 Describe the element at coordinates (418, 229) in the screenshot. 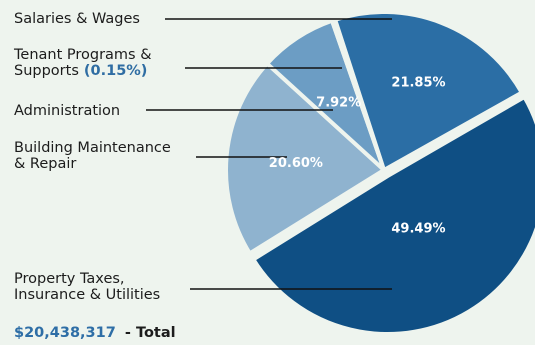

I see `slice-percent-label: 49.49%` at that location.